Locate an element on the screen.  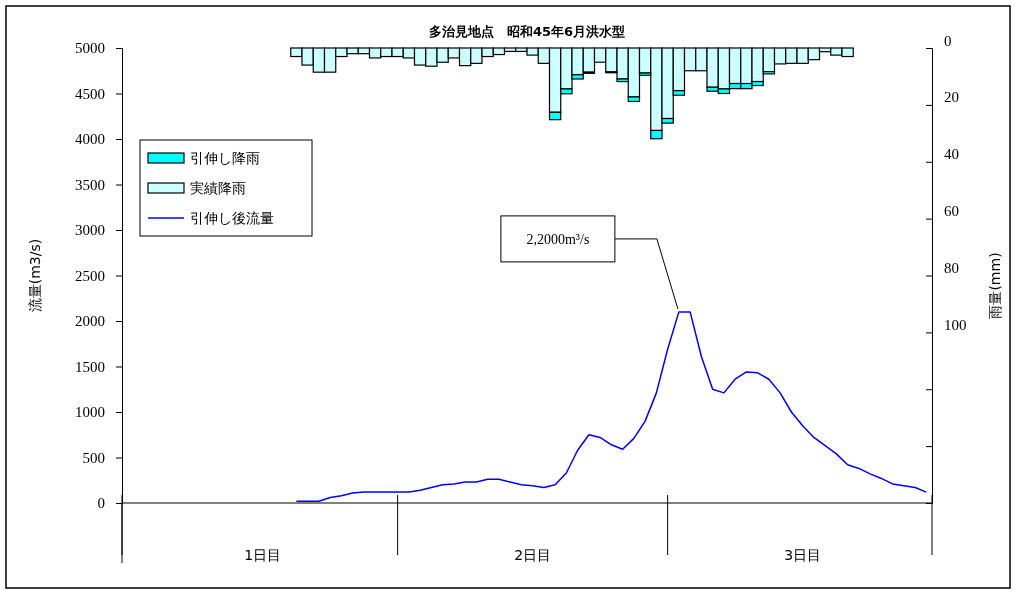
y-tick-label: 2000 is located at coordinates (90, 321).